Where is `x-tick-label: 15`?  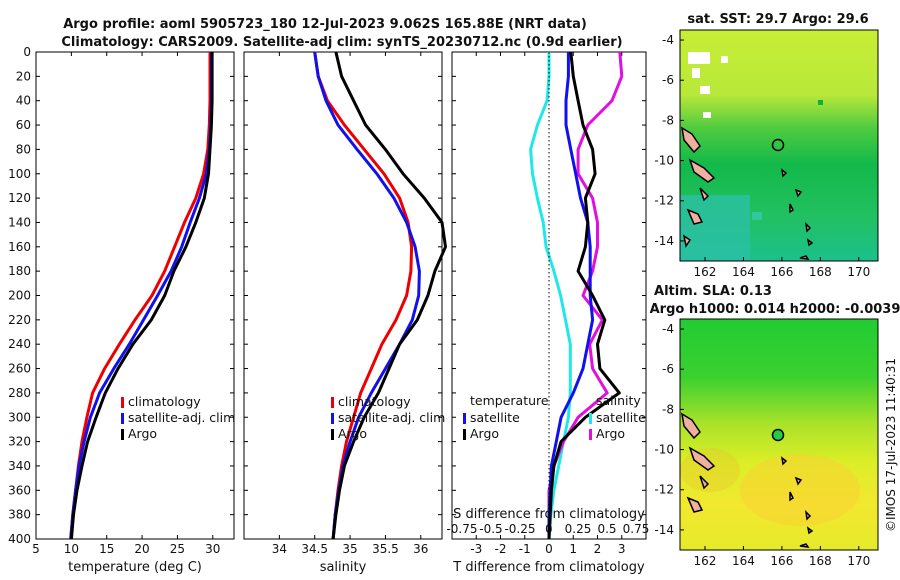 x-tick-label: 15 is located at coordinates (106, 549).